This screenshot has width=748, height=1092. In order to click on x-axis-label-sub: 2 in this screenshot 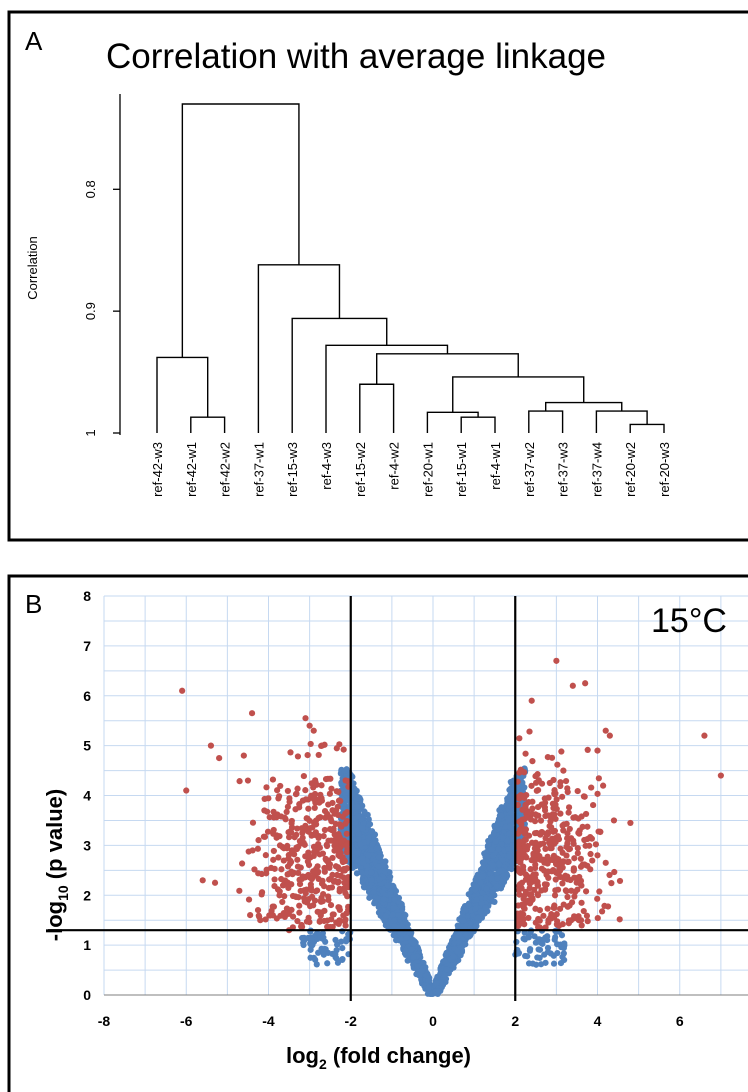, I will do `click(323, 1064)`.